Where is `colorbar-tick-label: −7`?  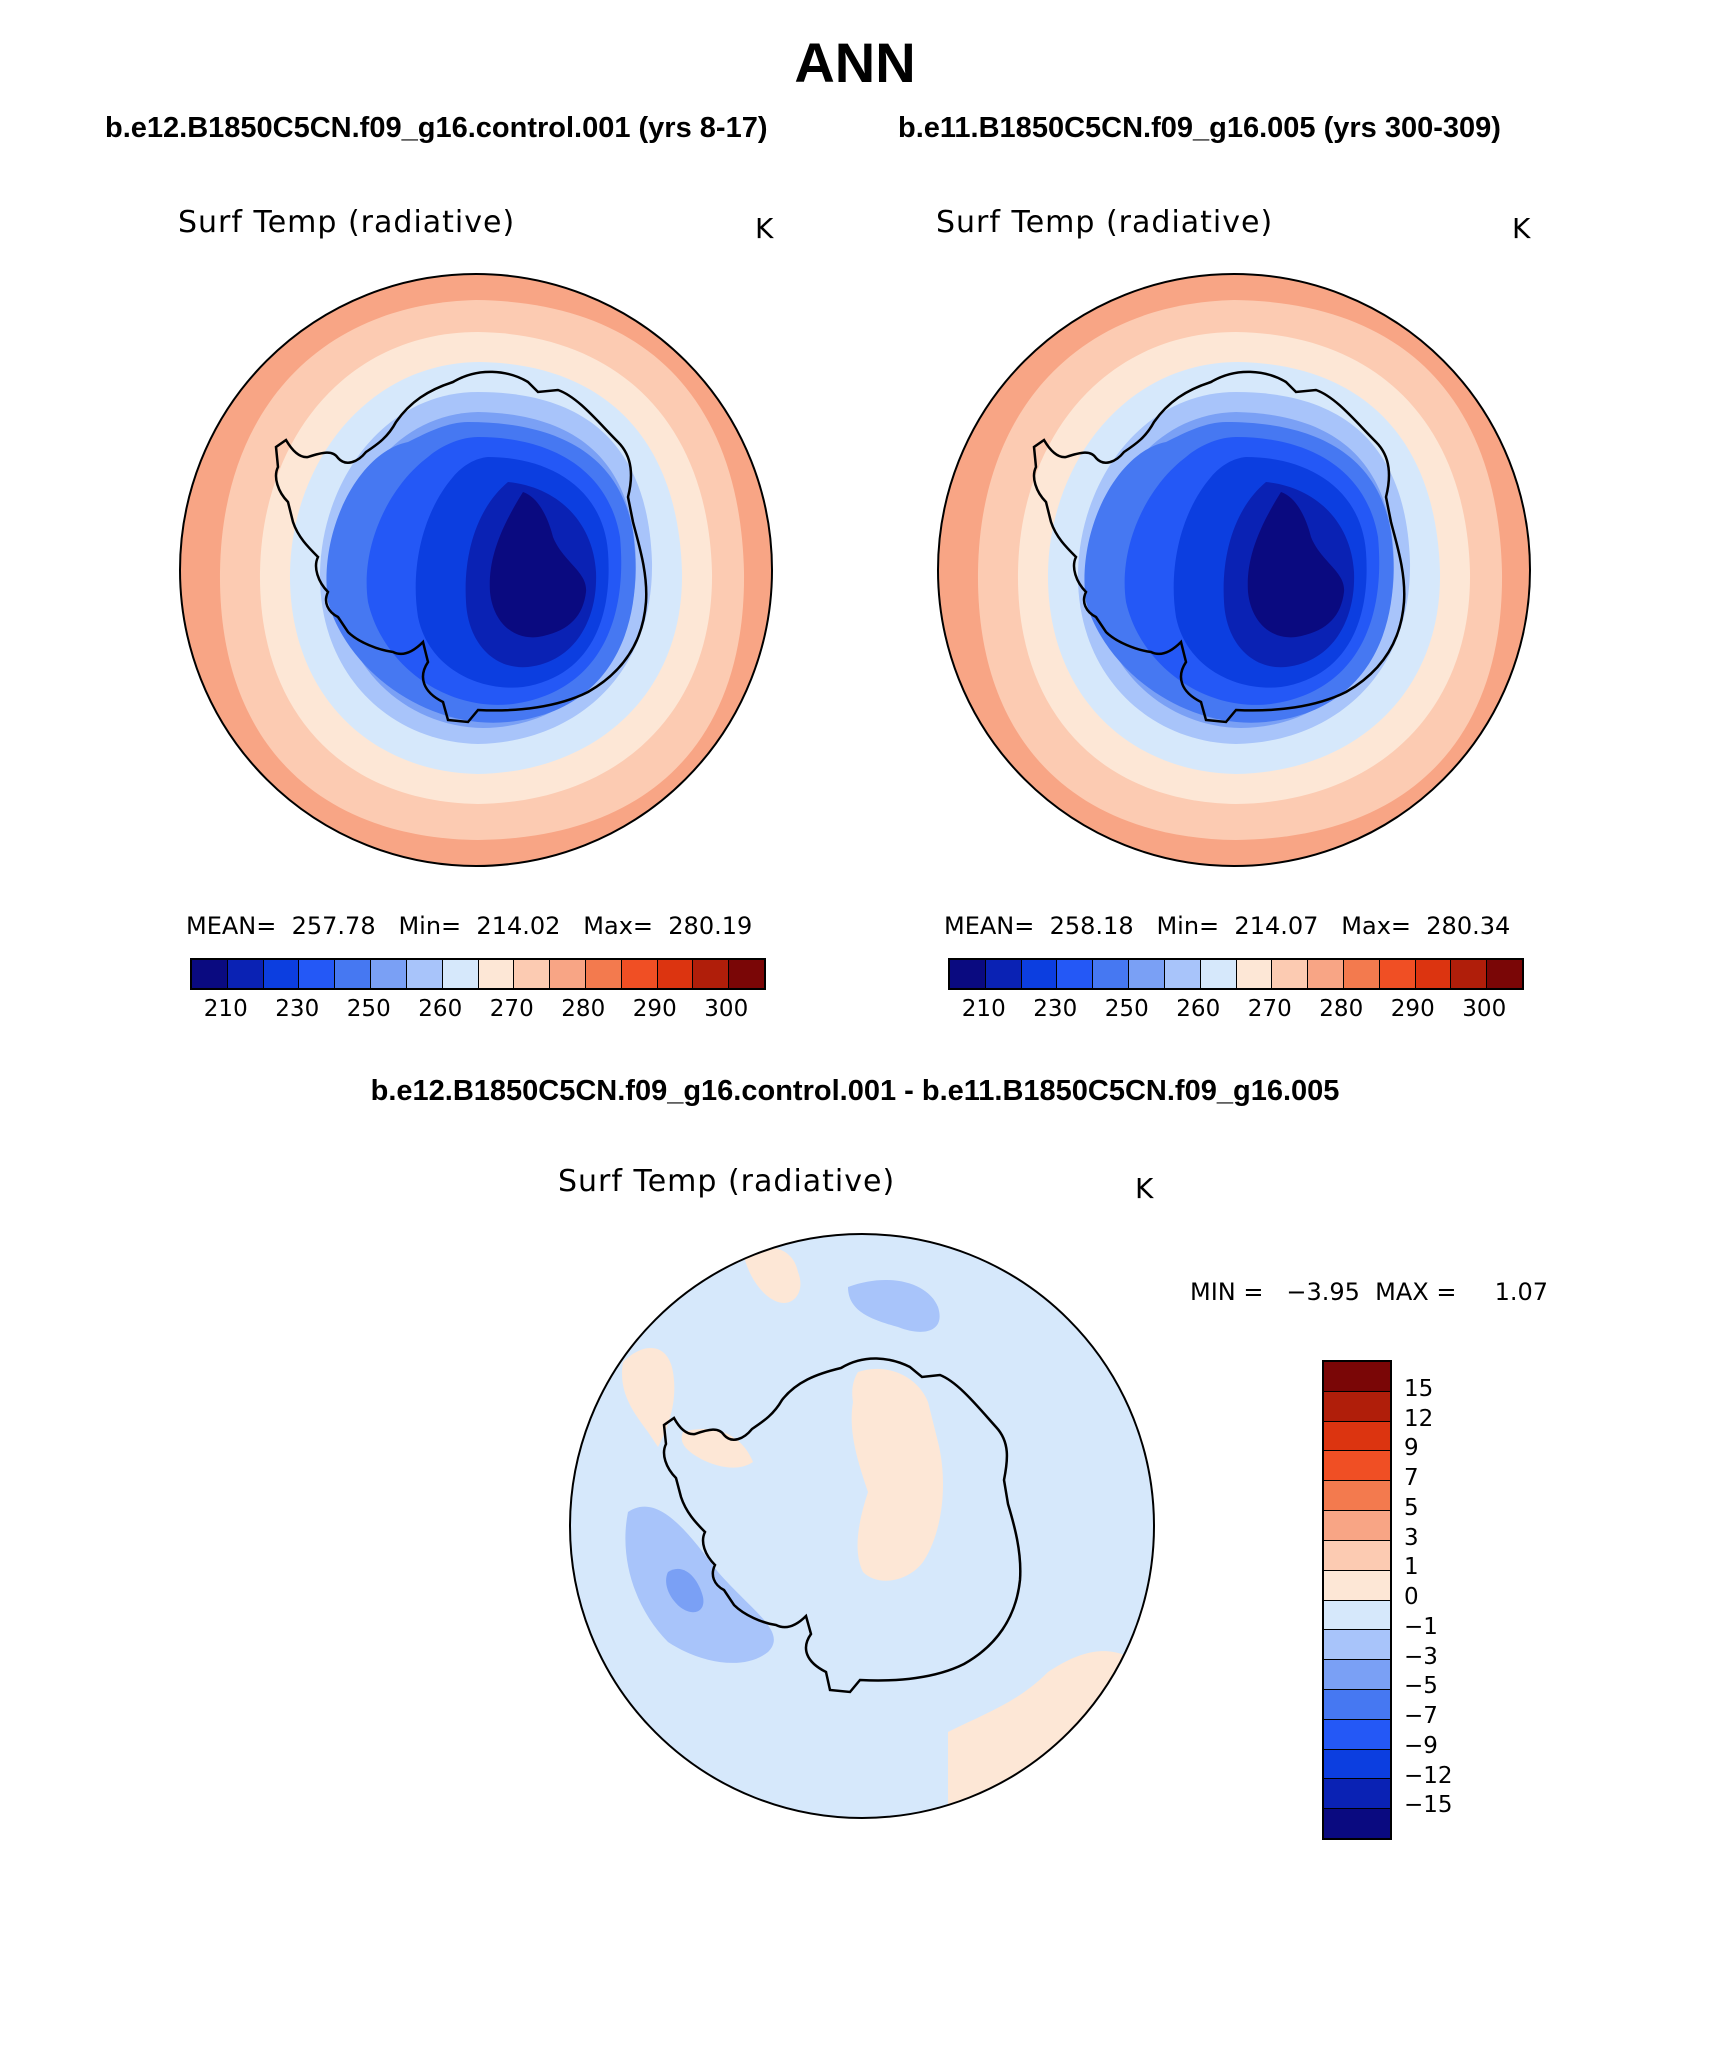 colorbar-tick-label: −7 is located at coordinates (1421, 1716).